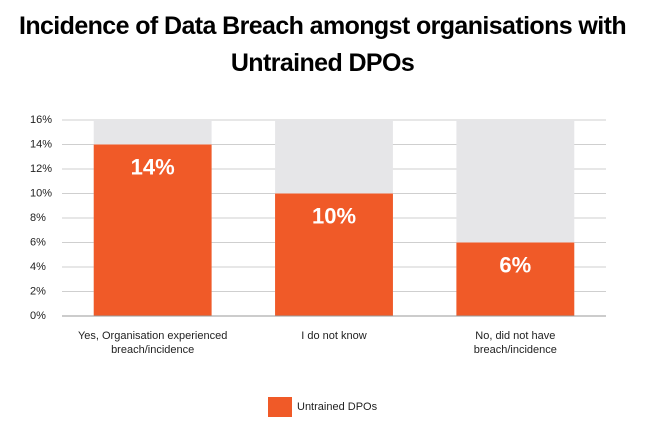  What do you see at coordinates (41, 169) in the screenshot?
I see `y-tick-label: 12%` at bounding box center [41, 169].